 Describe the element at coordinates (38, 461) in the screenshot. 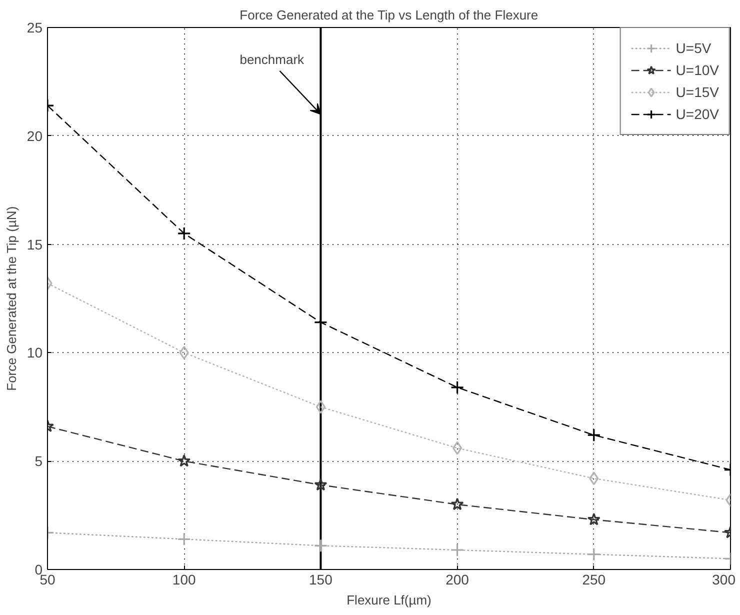

I see `y-tick-label: 5` at that location.